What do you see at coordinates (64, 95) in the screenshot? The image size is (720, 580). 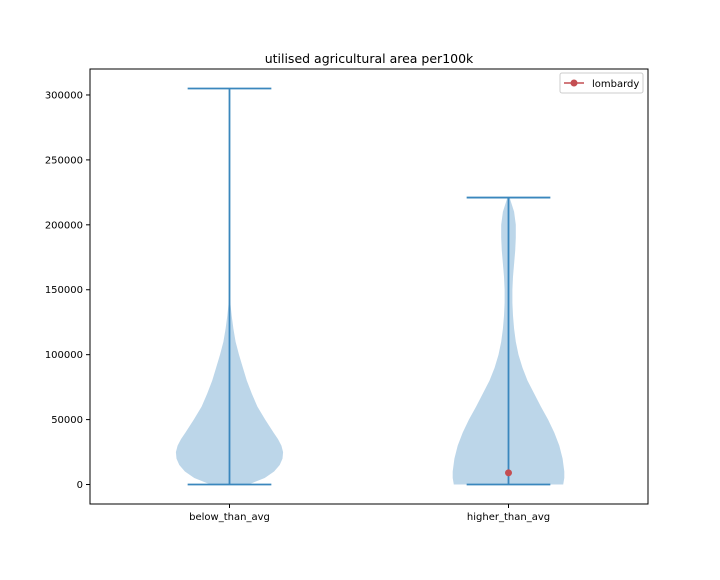 I see `y-tick-label: 300000` at bounding box center [64, 95].